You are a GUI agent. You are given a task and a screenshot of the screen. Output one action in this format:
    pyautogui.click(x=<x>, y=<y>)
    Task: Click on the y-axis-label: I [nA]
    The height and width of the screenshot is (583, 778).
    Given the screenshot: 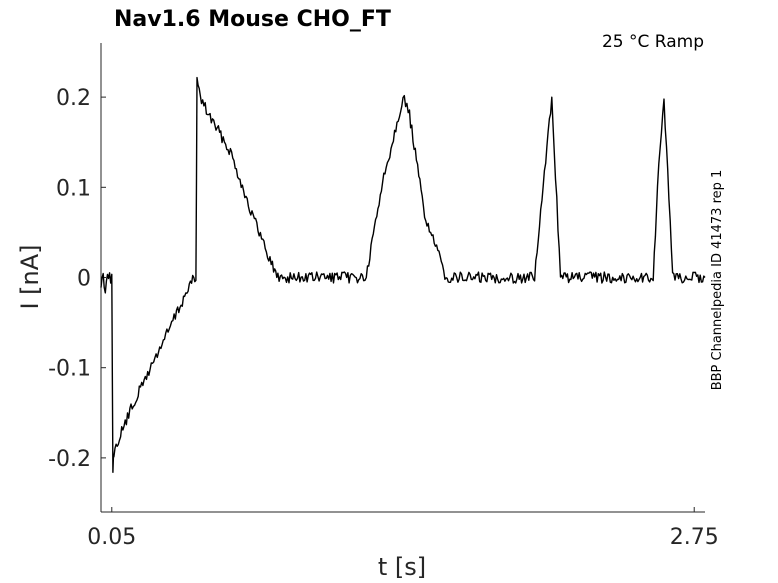 What is the action you would take?
    pyautogui.click(x=30, y=276)
    